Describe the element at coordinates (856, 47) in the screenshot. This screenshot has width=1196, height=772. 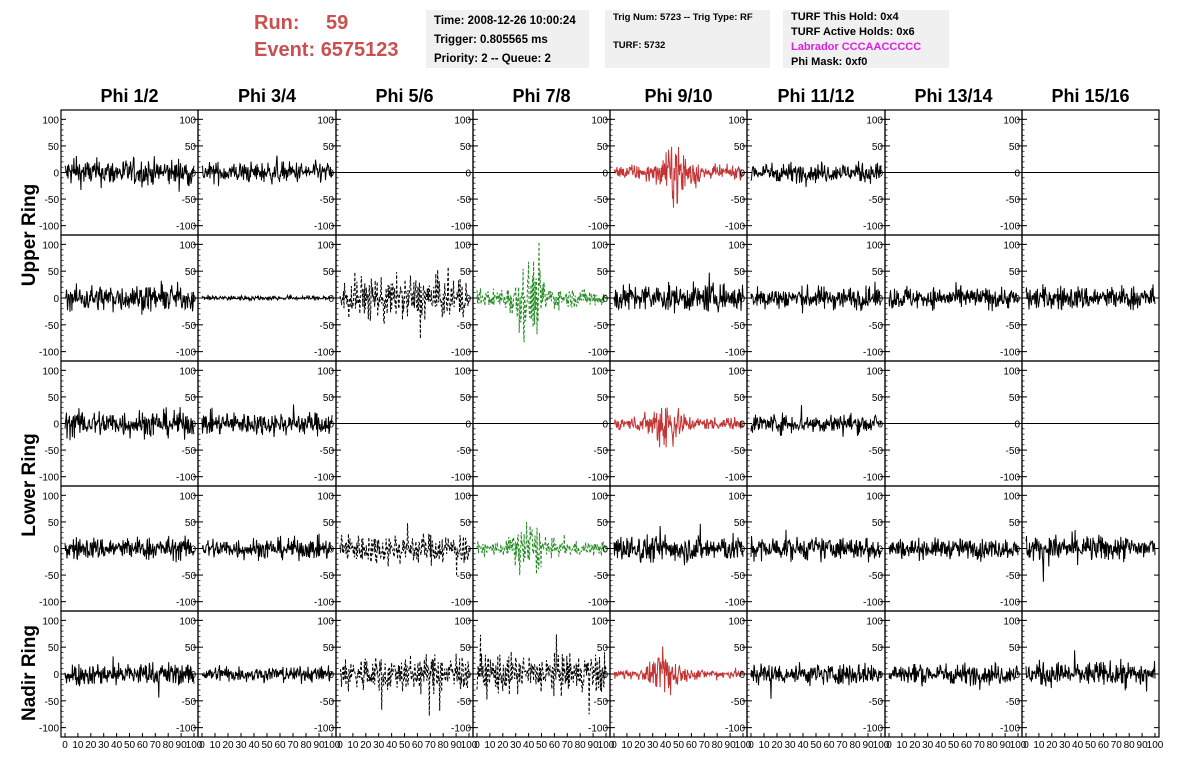
I see `labrador-text: Labrador CCCAACCCCC` at that location.